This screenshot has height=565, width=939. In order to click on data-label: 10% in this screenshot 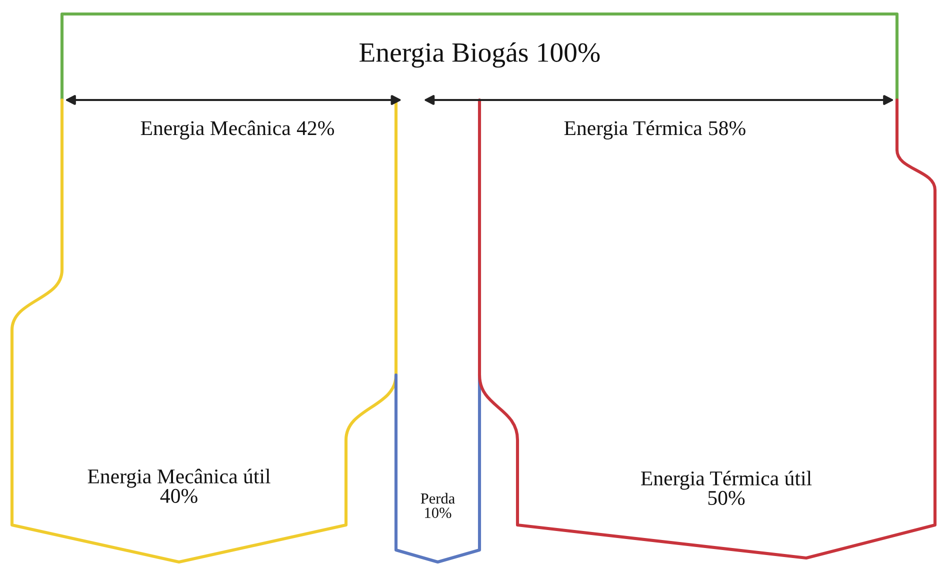, I will do `click(438, 513)`.